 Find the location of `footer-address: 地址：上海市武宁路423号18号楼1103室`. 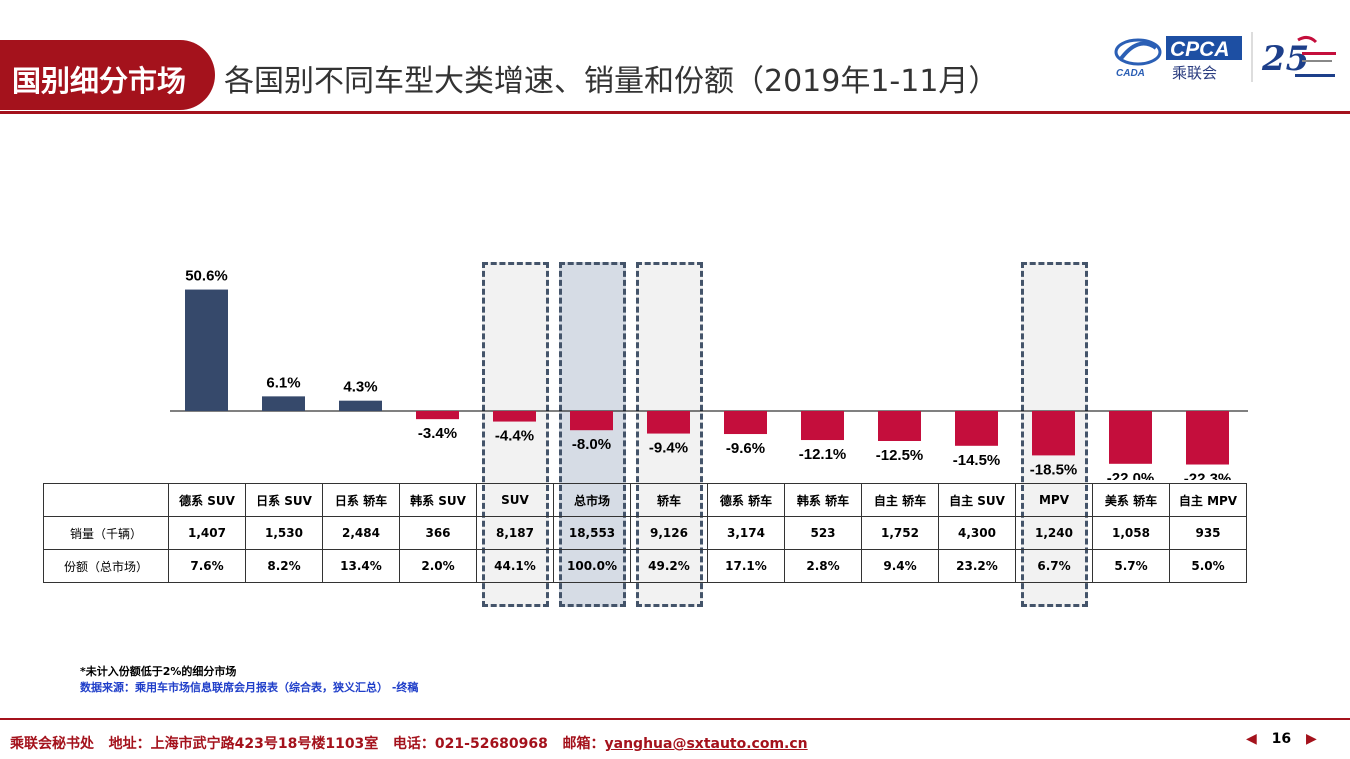

footer-address: 地址：上海市武宁路423号18号楼1103室 is located at coordinates (243, 744).